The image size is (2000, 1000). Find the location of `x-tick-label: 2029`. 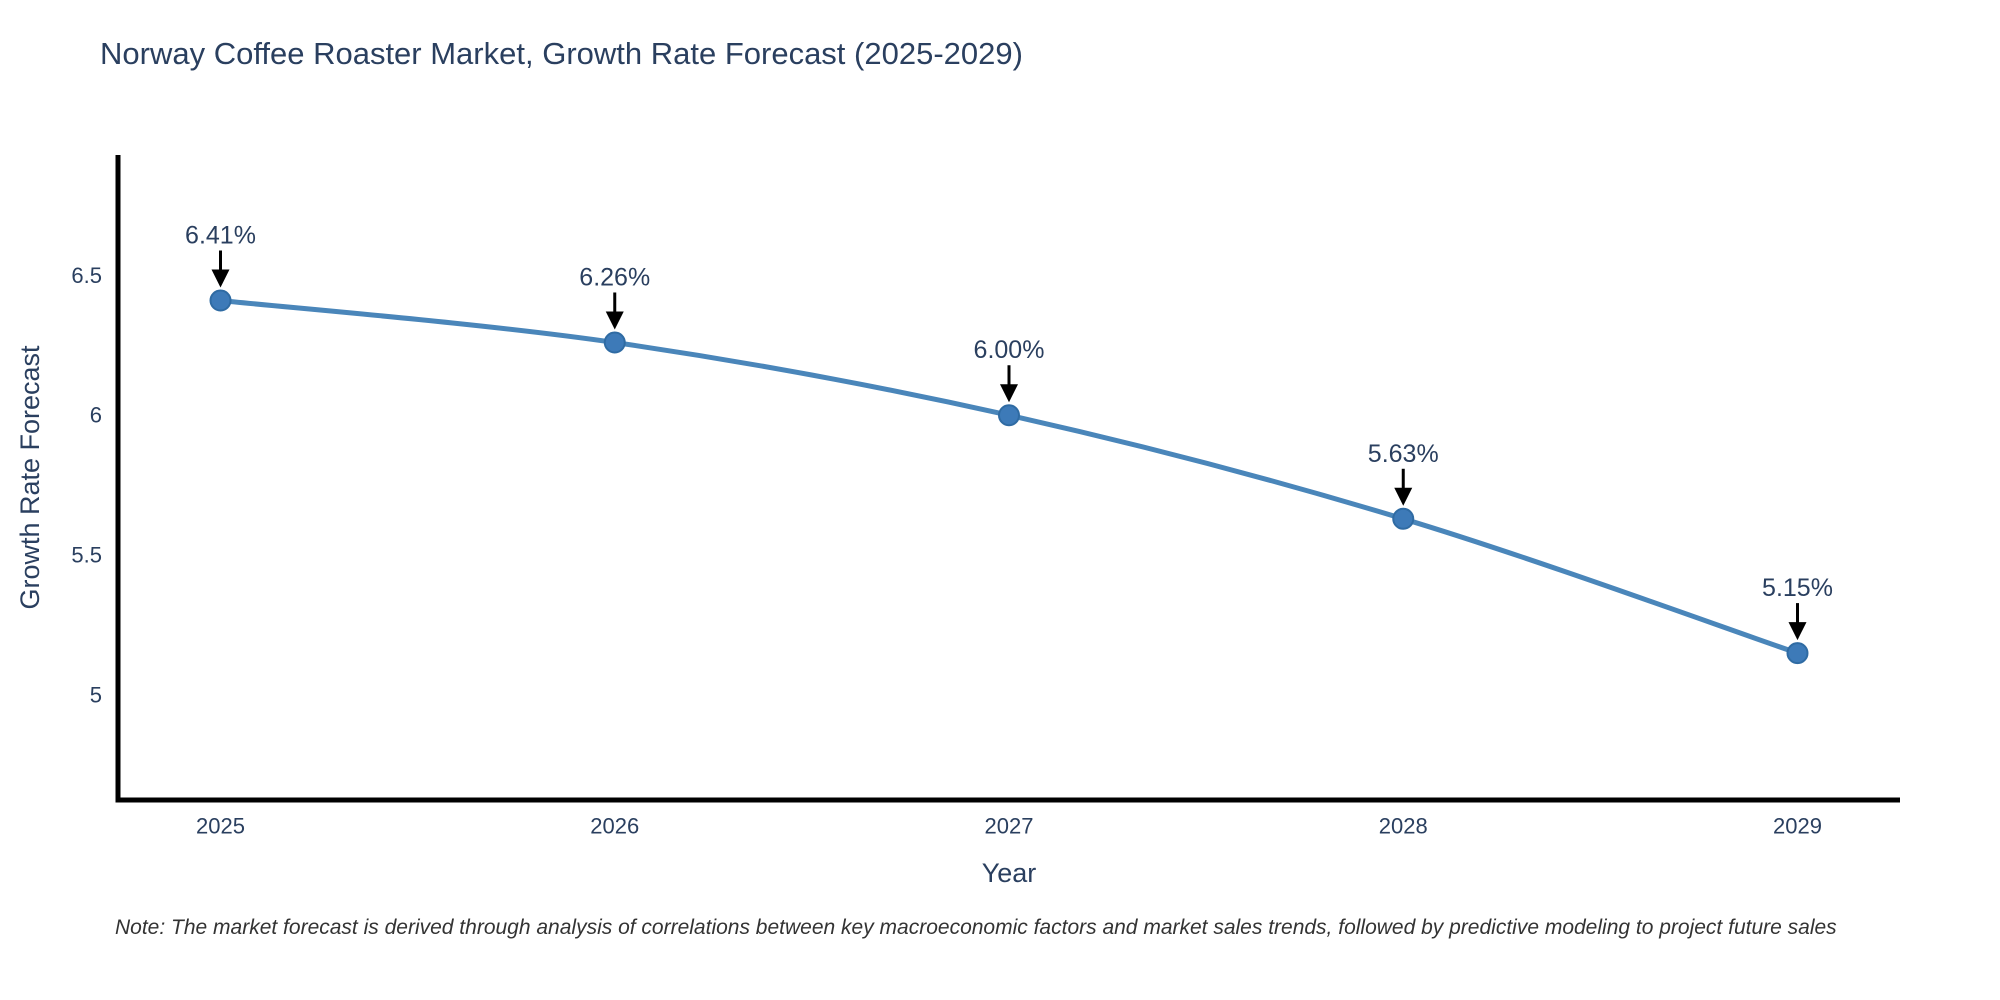

x-tick-label: 2029 is located at coordinates (1797, 826).